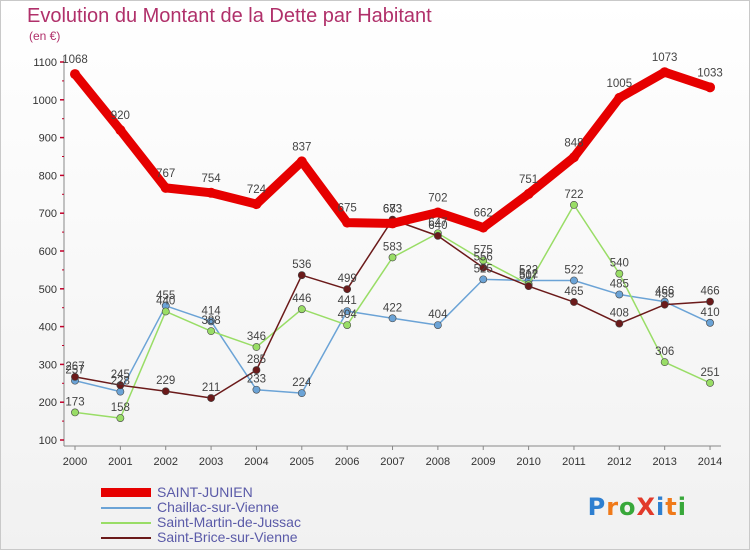 The width and height of the screenshot is (750, 551). Describe the element at coordinates (227, 537) in the screenshot. I see `legend-label: Saint-Brice-sur-Vienne` at that location.